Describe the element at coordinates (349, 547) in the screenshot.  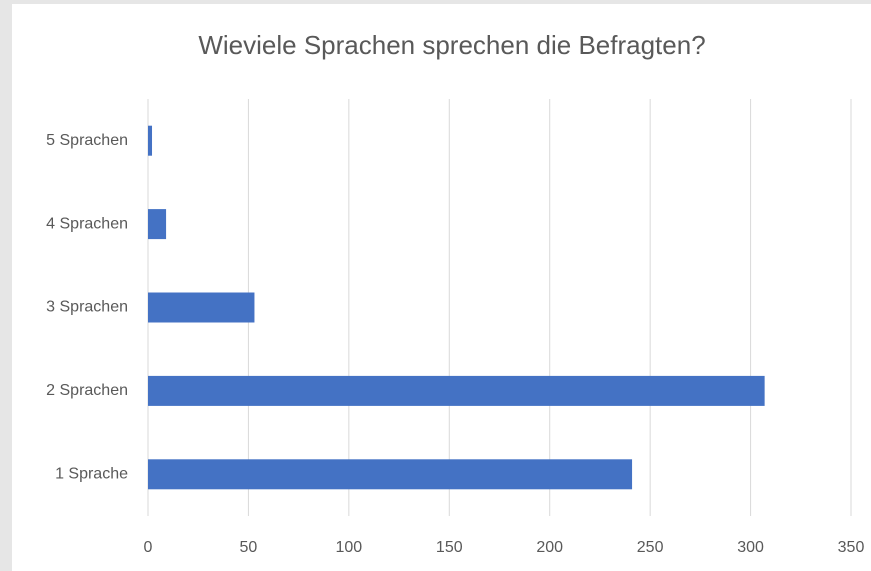
I see `x-tick-label: 100` at that location.